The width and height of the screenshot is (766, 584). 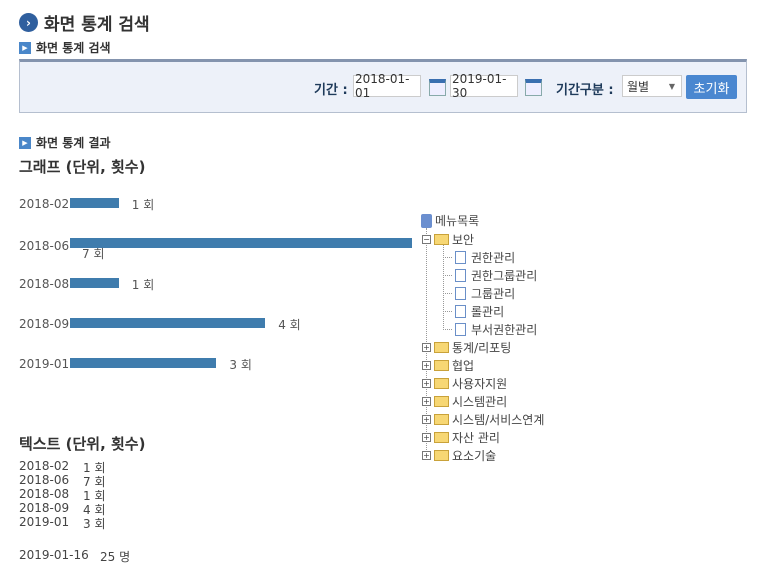 What do you see at coordinates (504, 276) in the screenshot?
I see `tree-item-label: 권한그룹관리` at bounding box center [504, 276].